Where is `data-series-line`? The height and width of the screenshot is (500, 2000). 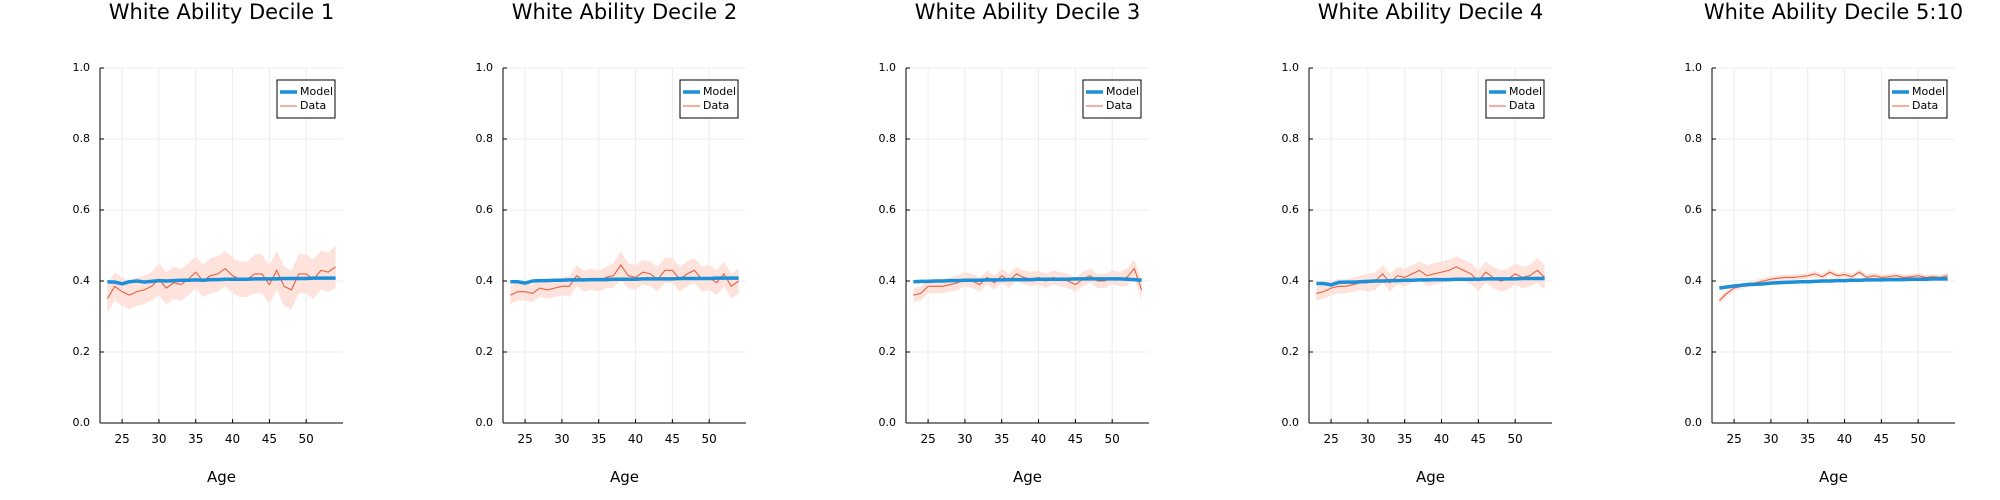
data-series-line is located at coordinates (221, 283).